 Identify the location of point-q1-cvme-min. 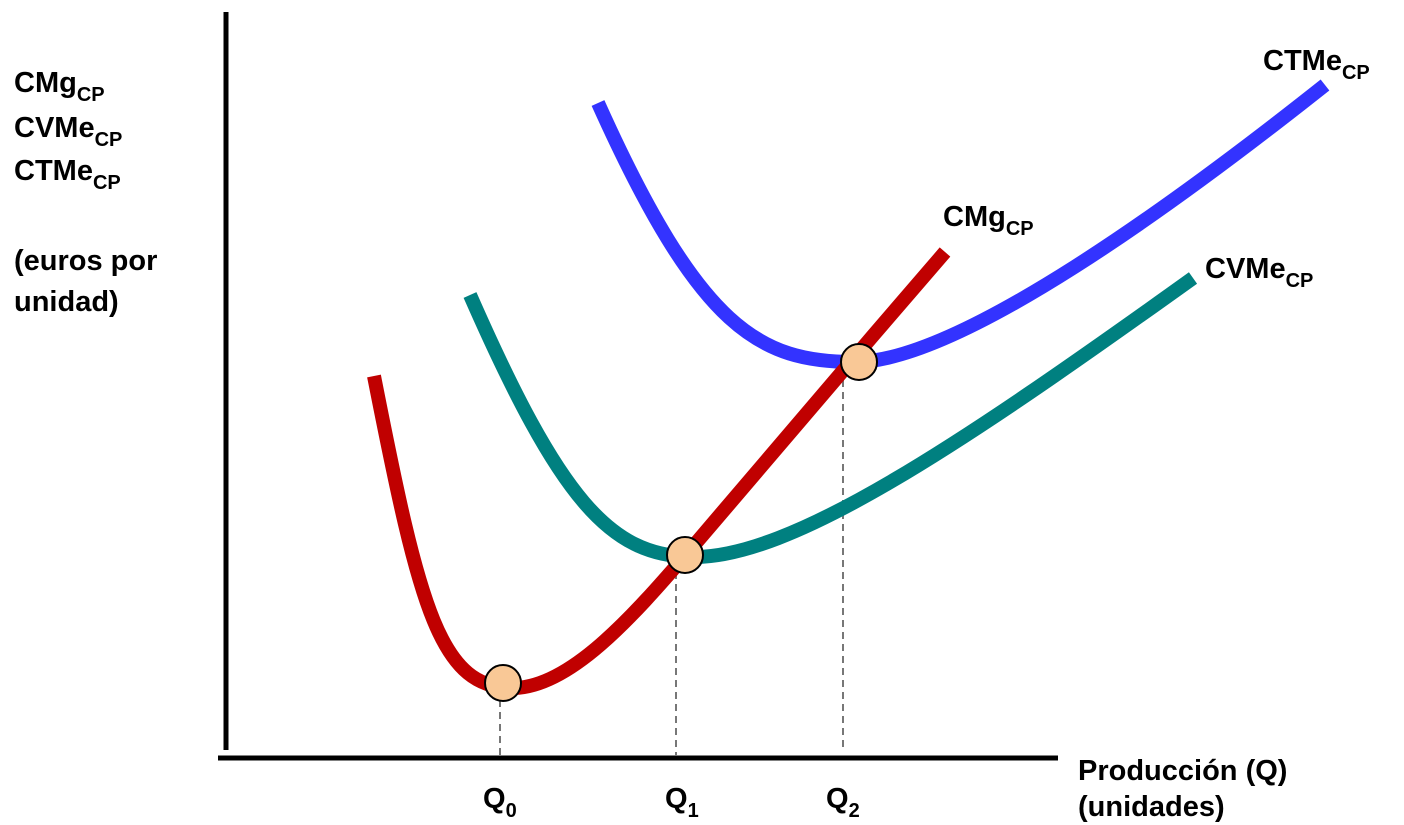
(685, 555).